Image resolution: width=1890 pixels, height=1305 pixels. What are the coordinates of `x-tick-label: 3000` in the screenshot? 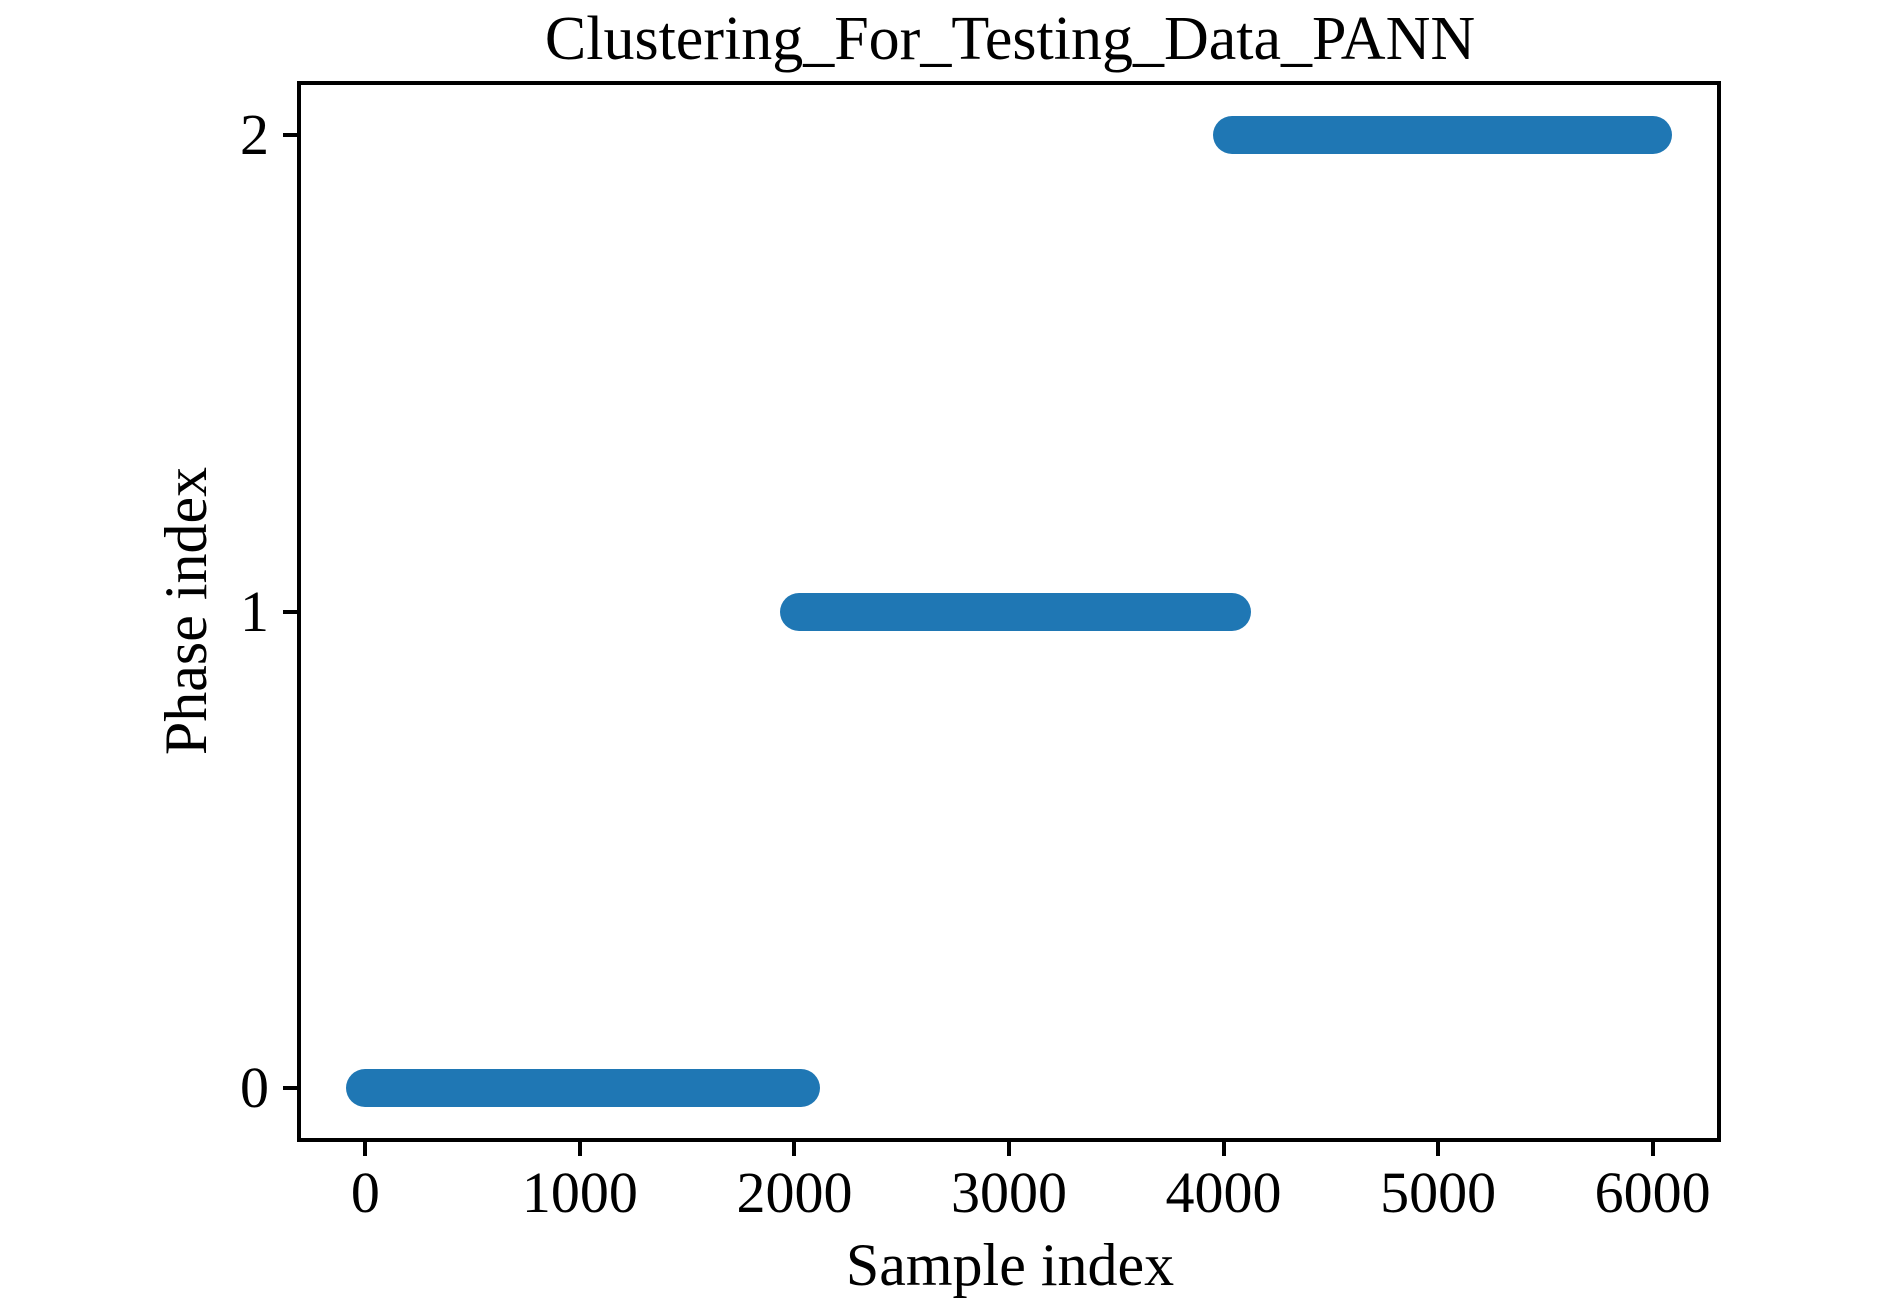 It's located at (1009, 1192).